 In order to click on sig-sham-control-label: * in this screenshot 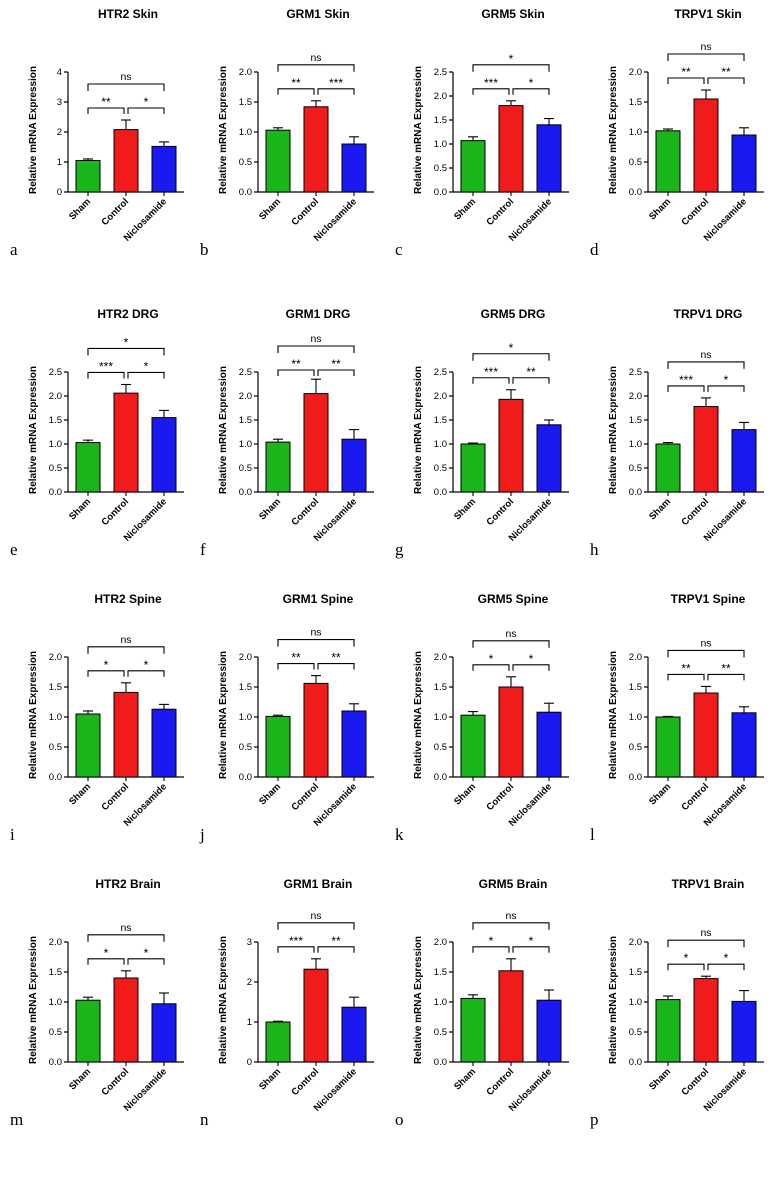, I will do `click(686, 958)`.